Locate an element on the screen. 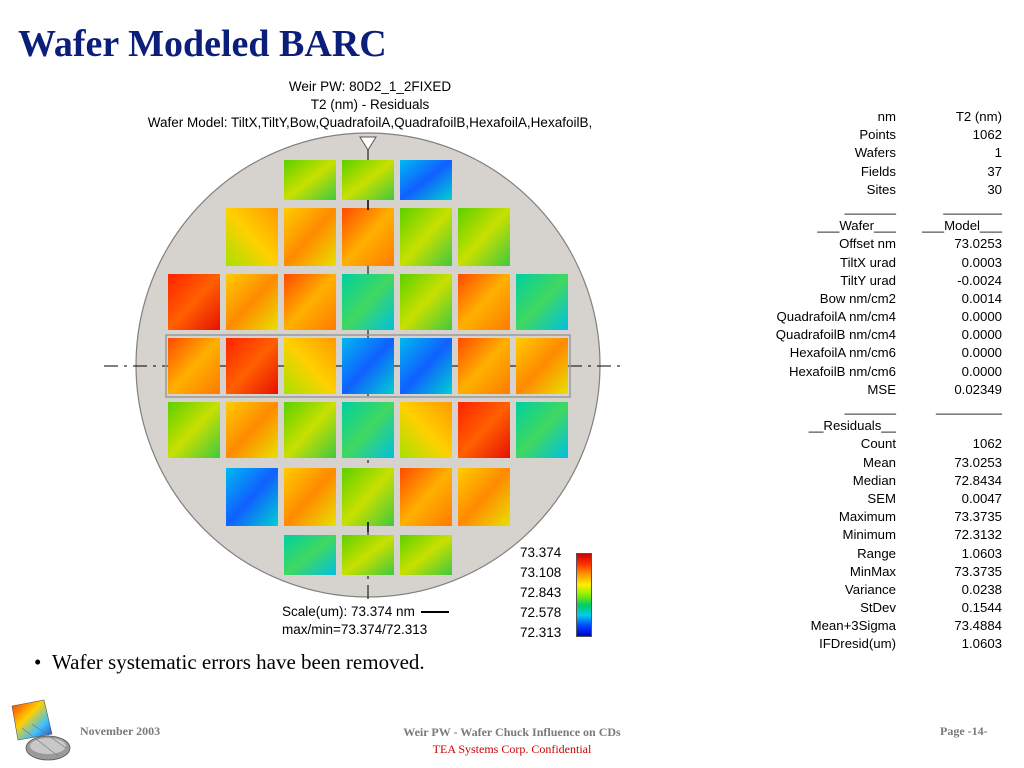 The image size is (1024, 768). scale-bar is located at coordinates (434, 612).